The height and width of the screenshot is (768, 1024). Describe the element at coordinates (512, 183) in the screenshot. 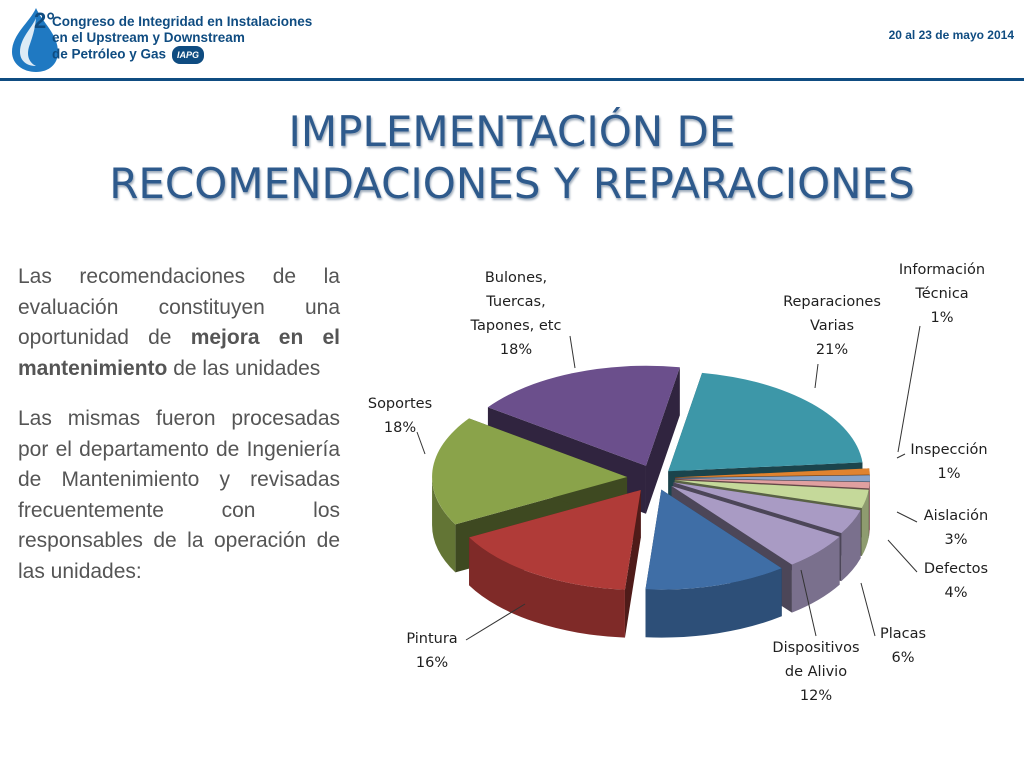

I see `title-line-2: RECOMENDACIONES Y REPARACIONES` at that location.